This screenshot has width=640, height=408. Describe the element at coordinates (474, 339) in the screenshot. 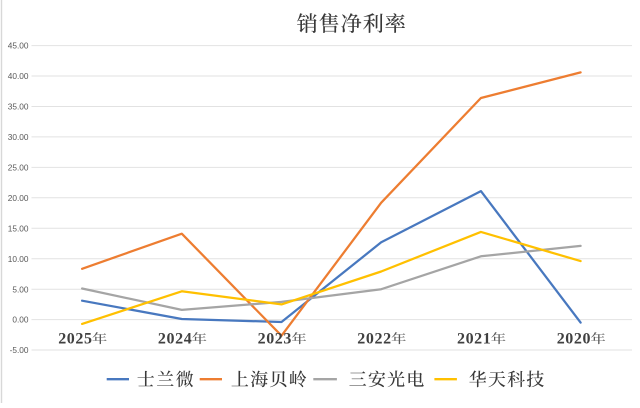

I see `svg-text: 2021` at that location.